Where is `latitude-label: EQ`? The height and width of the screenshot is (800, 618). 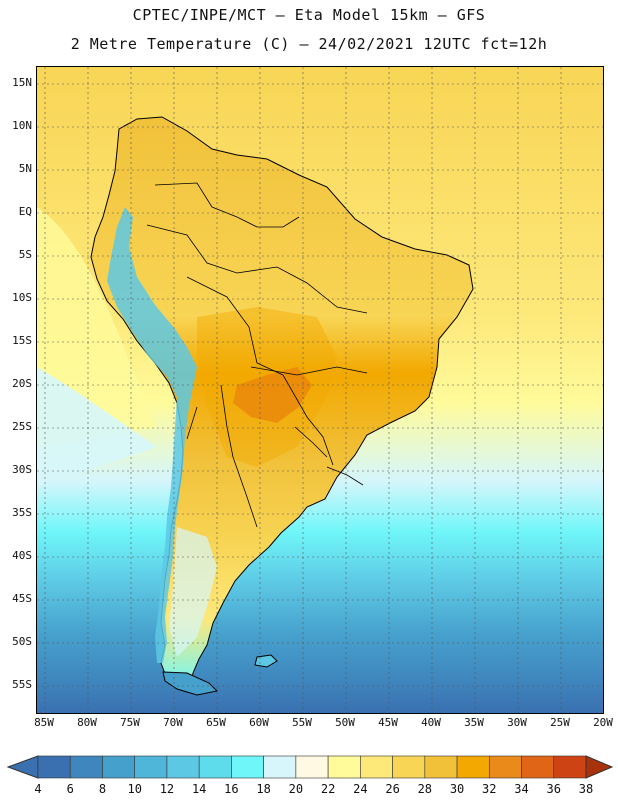 latitude-label: EQ is located at coordinates (25, 211).